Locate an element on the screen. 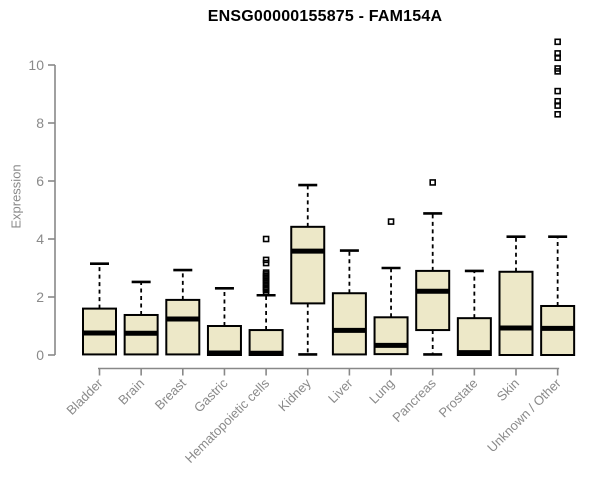 The image size is (600, 500). box-liver is located at coordinates (349, 324).